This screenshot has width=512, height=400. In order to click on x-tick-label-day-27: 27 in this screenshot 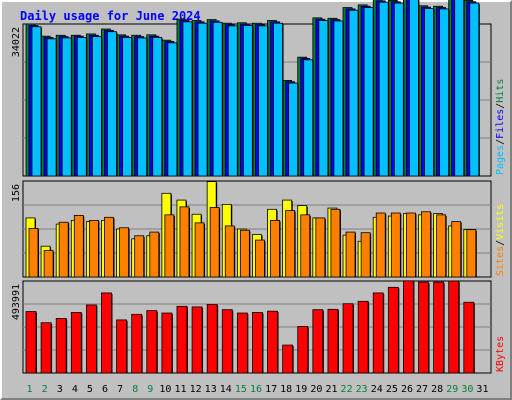, I will do `click(422, 389)`.